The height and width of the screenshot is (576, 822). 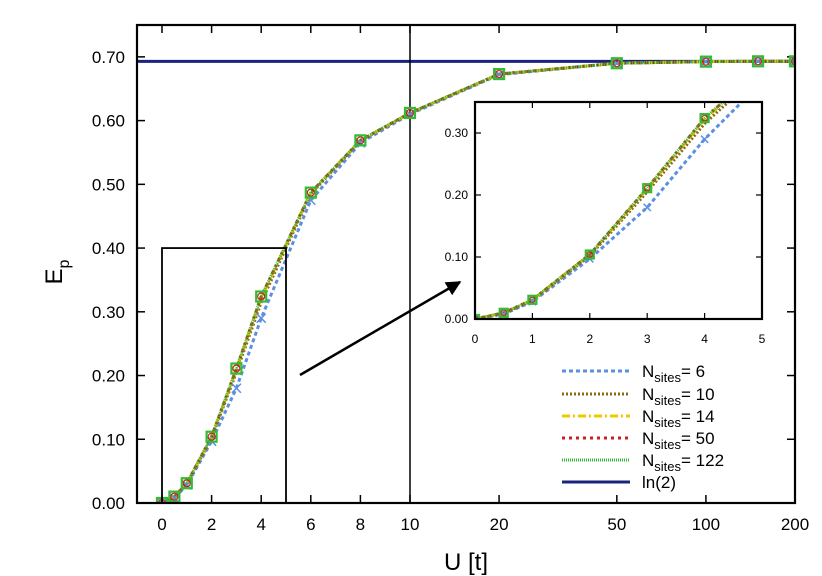 I want to click on x-tick-label: 10, so click(x=410, y=524).